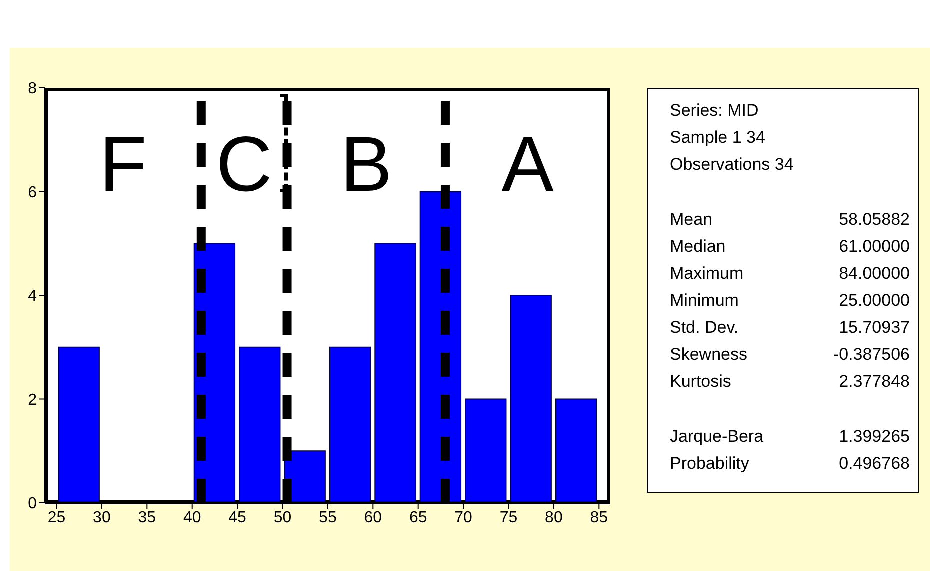 Image resolution: width=930 pixels, height=571 pixels. What do you see at coordinates (283, 517) in the screenshot?
I see `x-tick-label: 50` at bounding box center [283, 517].